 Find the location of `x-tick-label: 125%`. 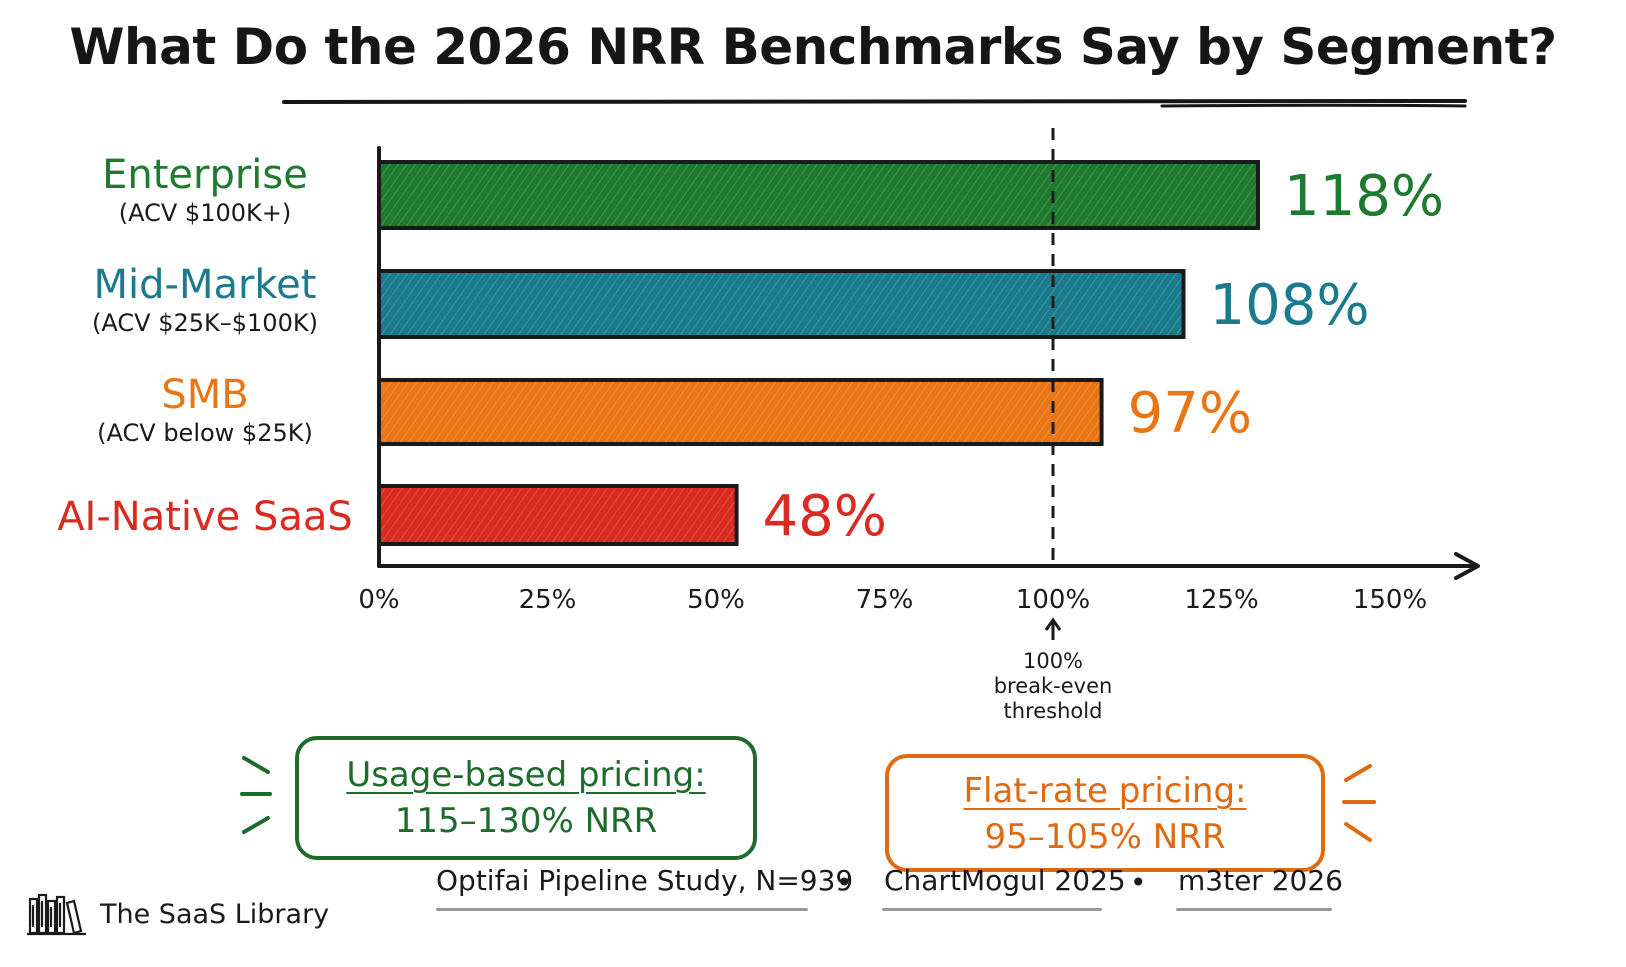

x-tick-label: 125% is located at coordinates (1221, 600).